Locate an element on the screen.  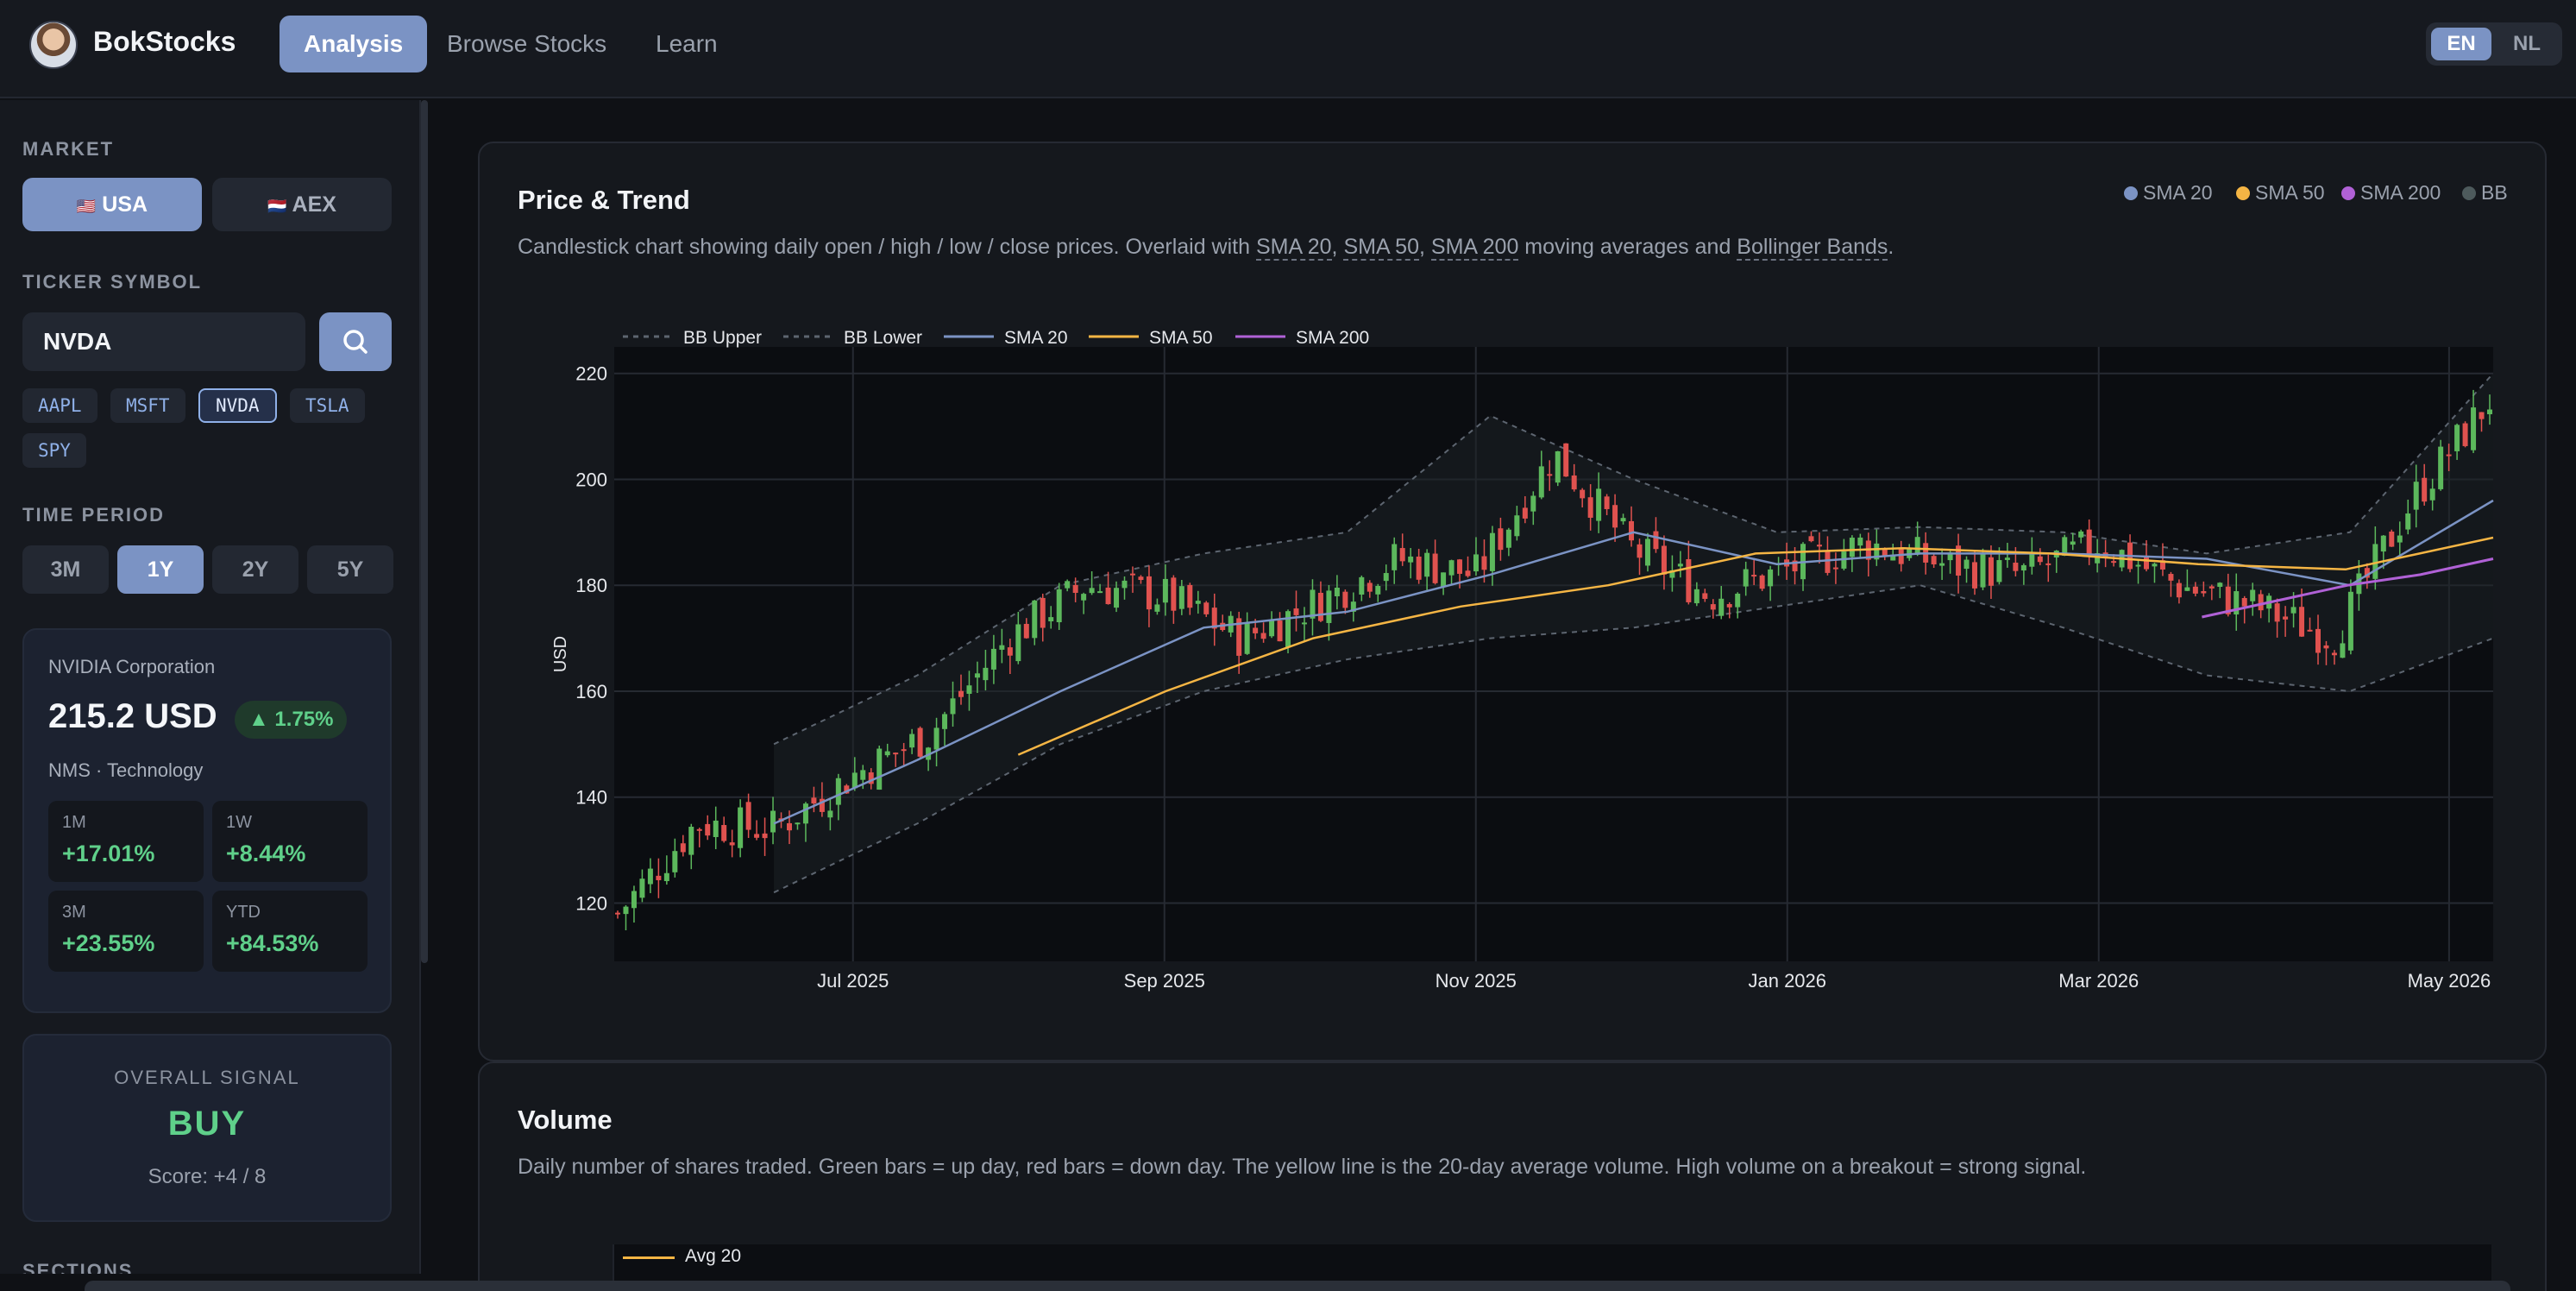
language-nl-button: NL is located at coordinates (2527, 43).